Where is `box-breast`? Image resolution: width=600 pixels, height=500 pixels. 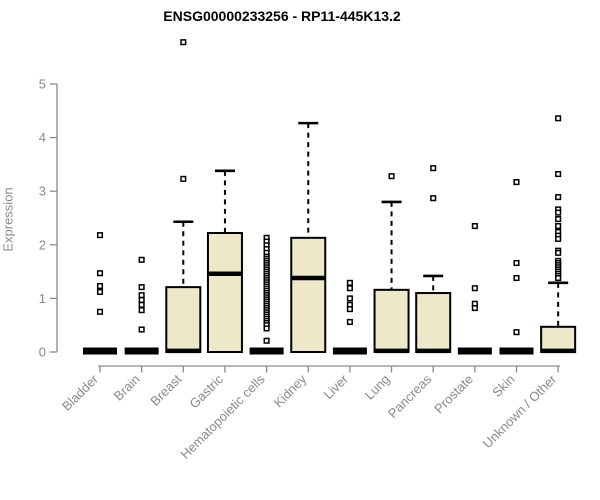
box-breast is located at coordinates (183, 320).